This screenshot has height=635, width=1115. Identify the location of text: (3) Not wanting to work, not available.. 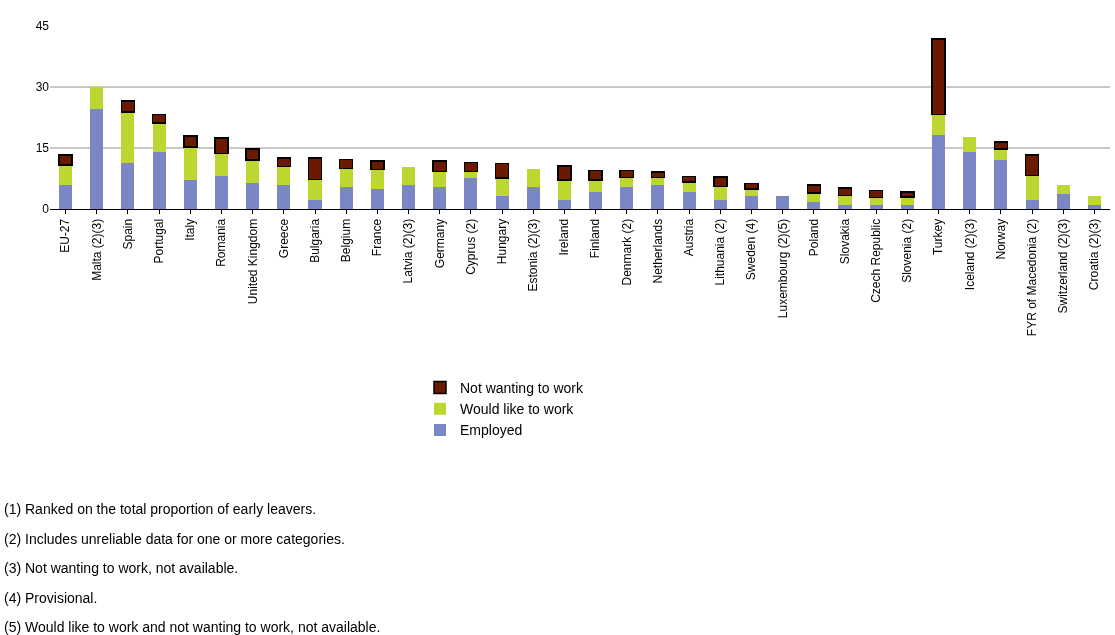
(121, 568).